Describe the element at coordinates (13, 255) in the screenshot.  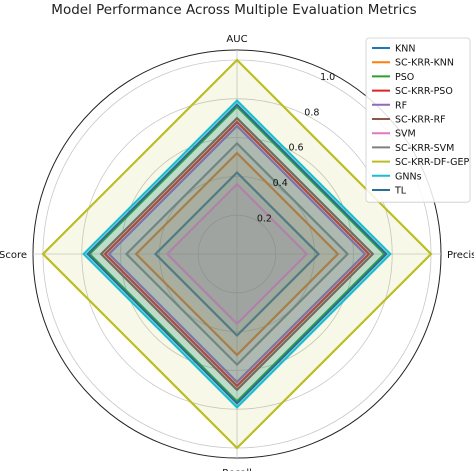
I see `axis-label-f1-score: F1 Score` at that location.